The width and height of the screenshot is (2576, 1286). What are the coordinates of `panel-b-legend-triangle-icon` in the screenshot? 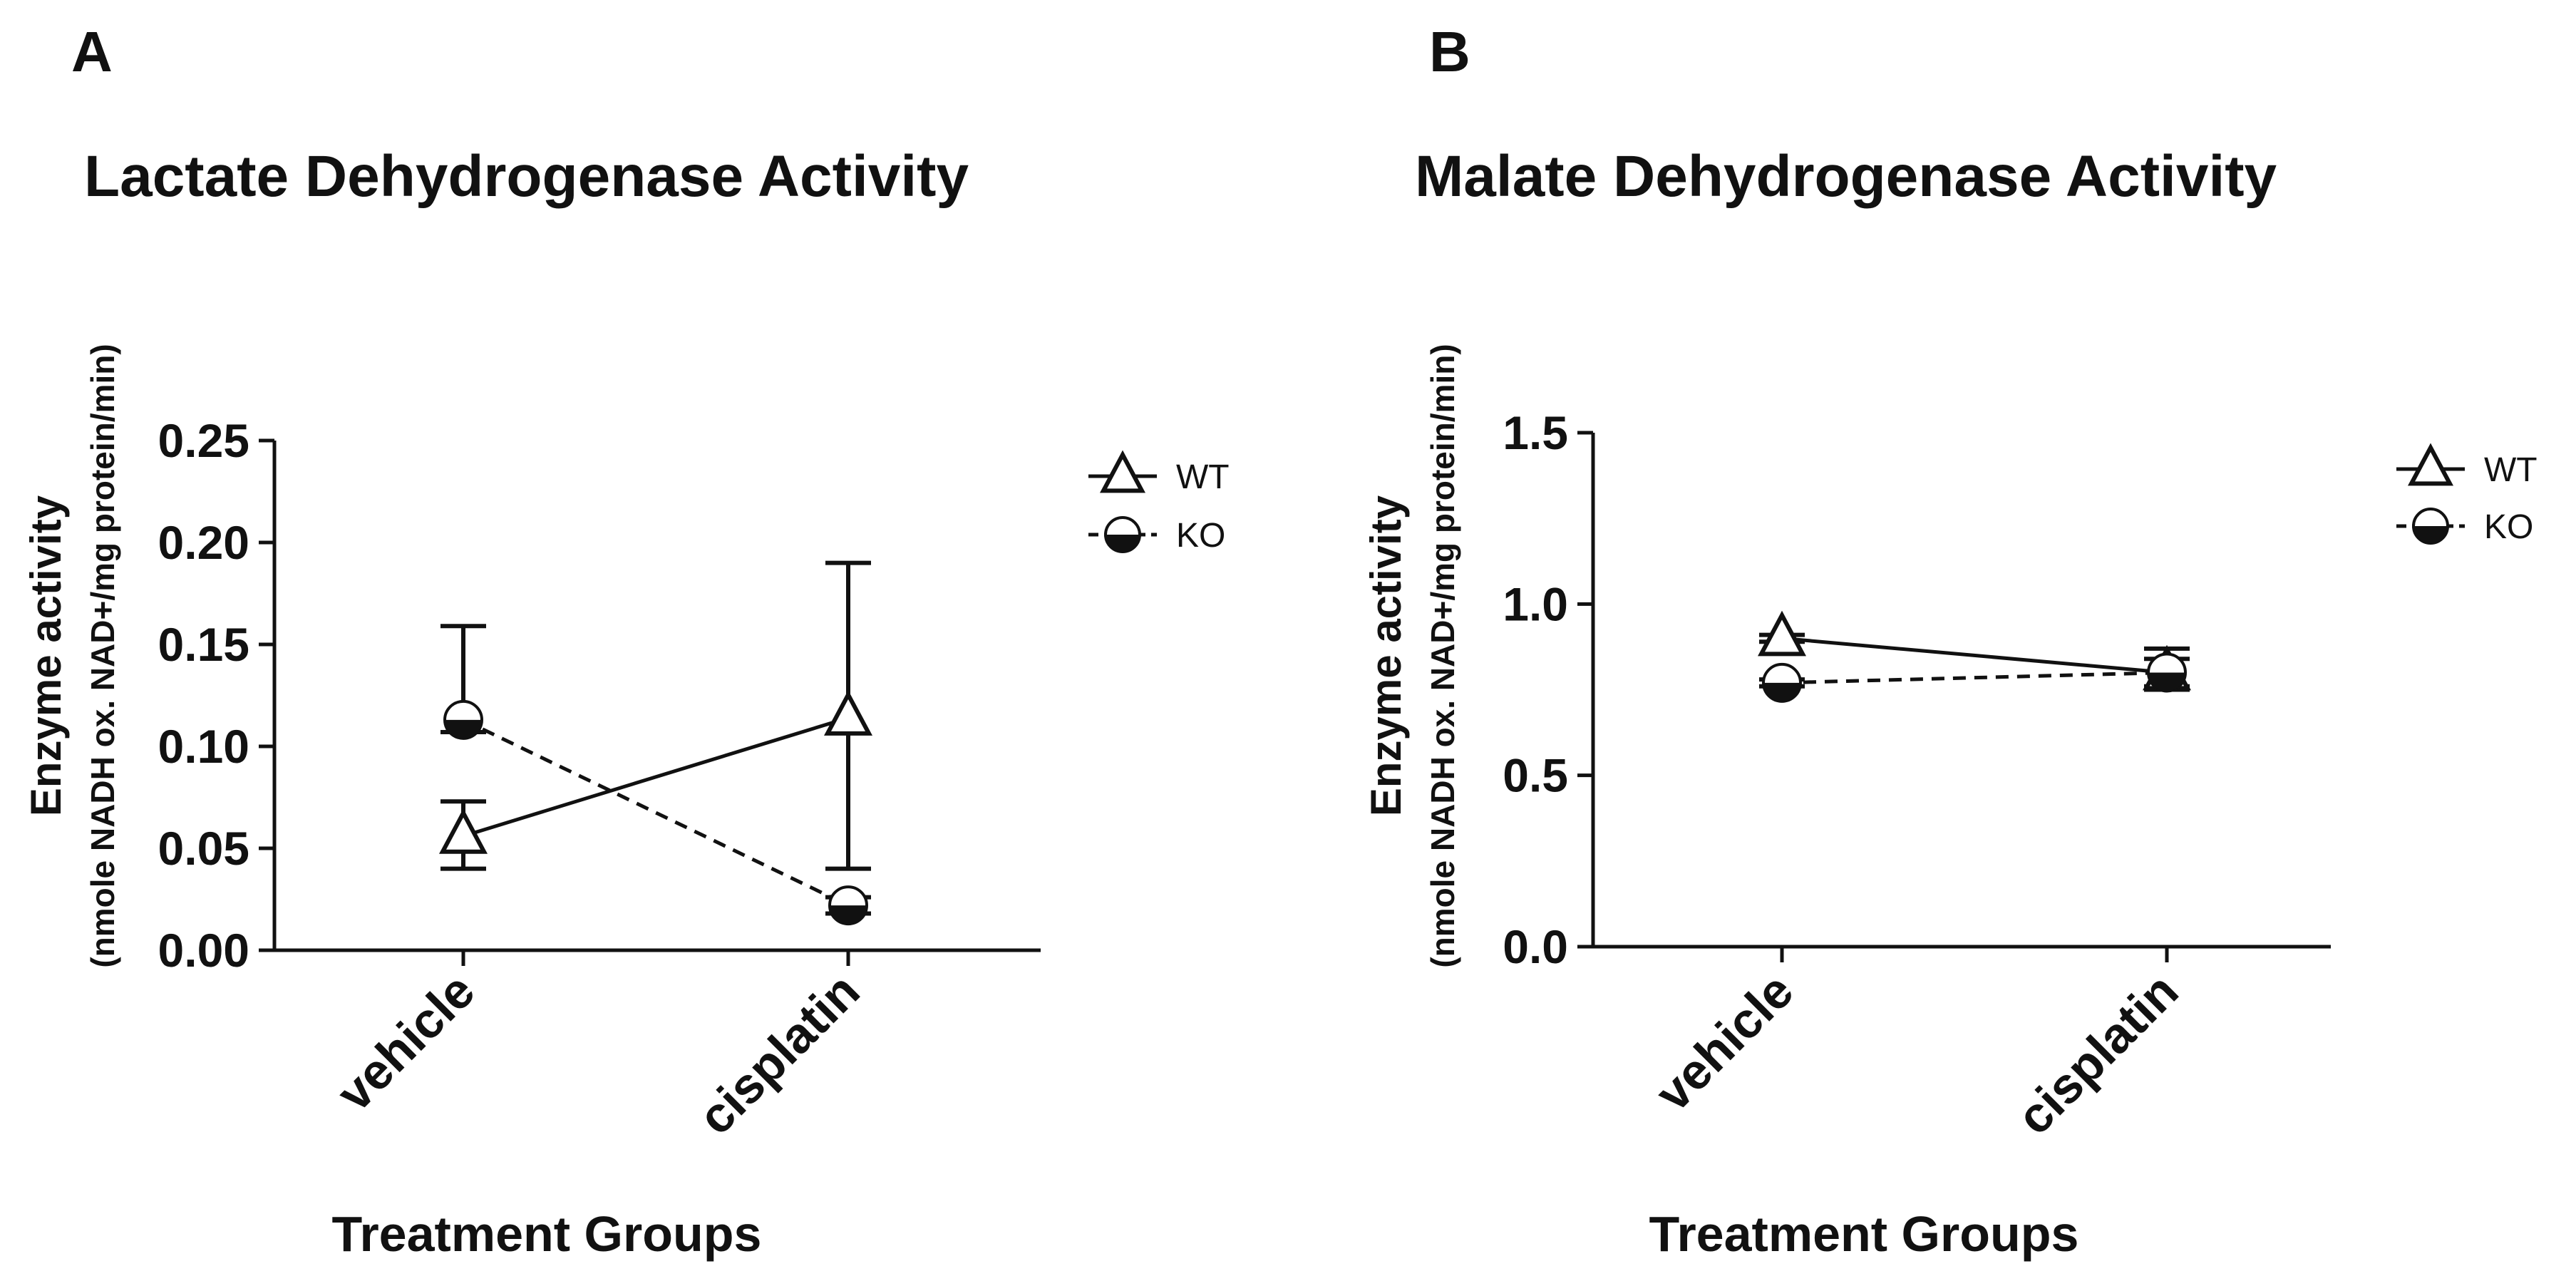 It's located at (2430, 464).